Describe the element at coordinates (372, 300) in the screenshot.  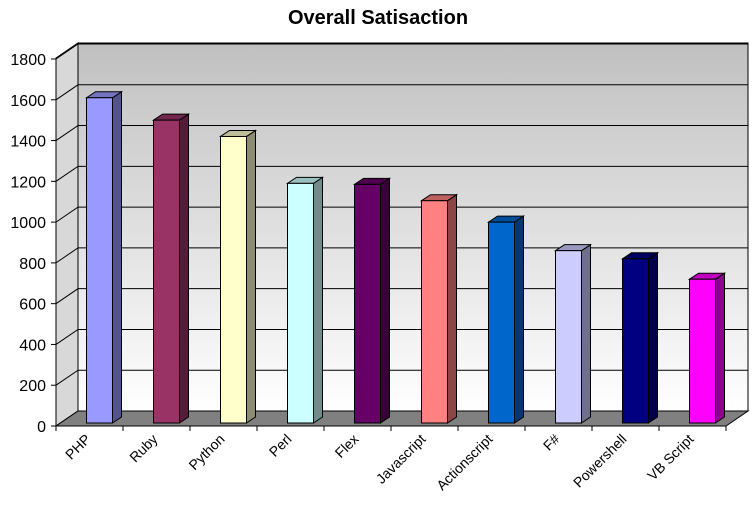
I see `bar-flex` at that location.